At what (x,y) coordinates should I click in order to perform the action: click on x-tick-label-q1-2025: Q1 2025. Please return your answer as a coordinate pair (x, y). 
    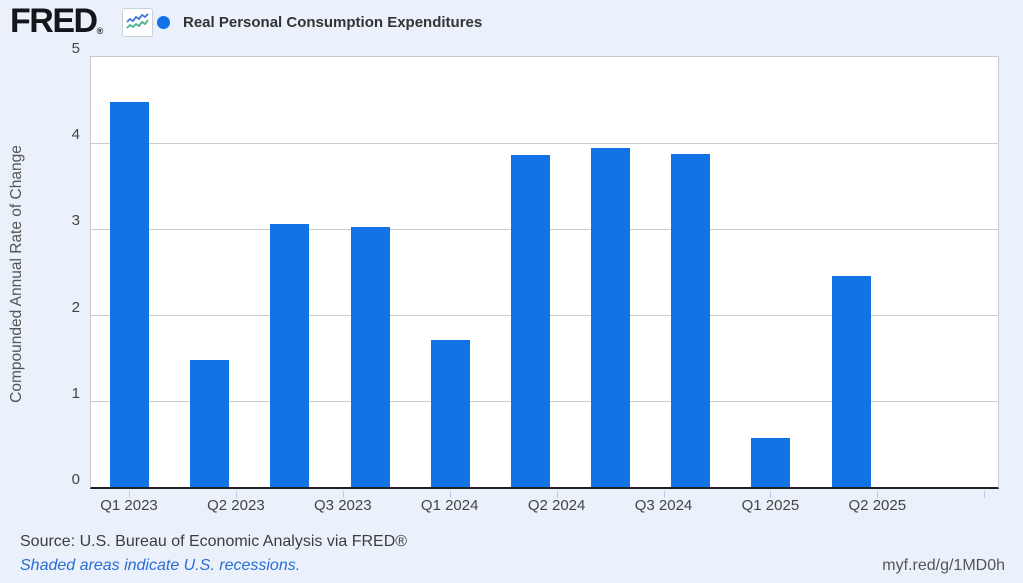
    Looking at the image, I should click on (770, 505).